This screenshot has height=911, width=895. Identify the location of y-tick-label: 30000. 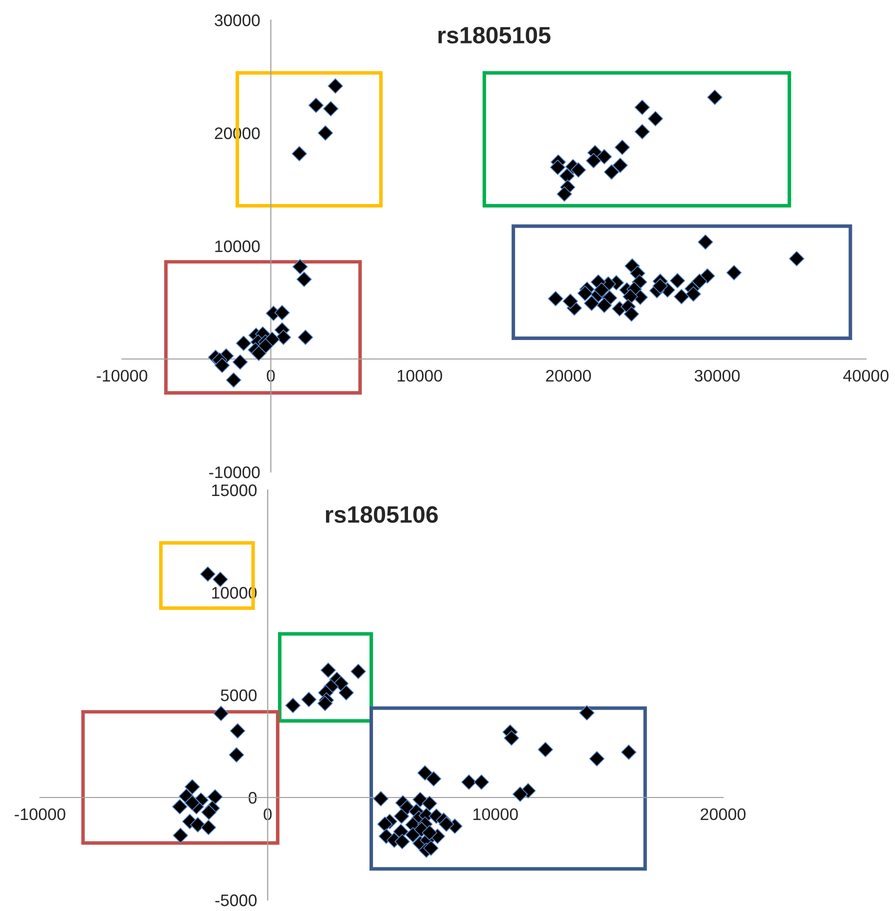
(237, 20).